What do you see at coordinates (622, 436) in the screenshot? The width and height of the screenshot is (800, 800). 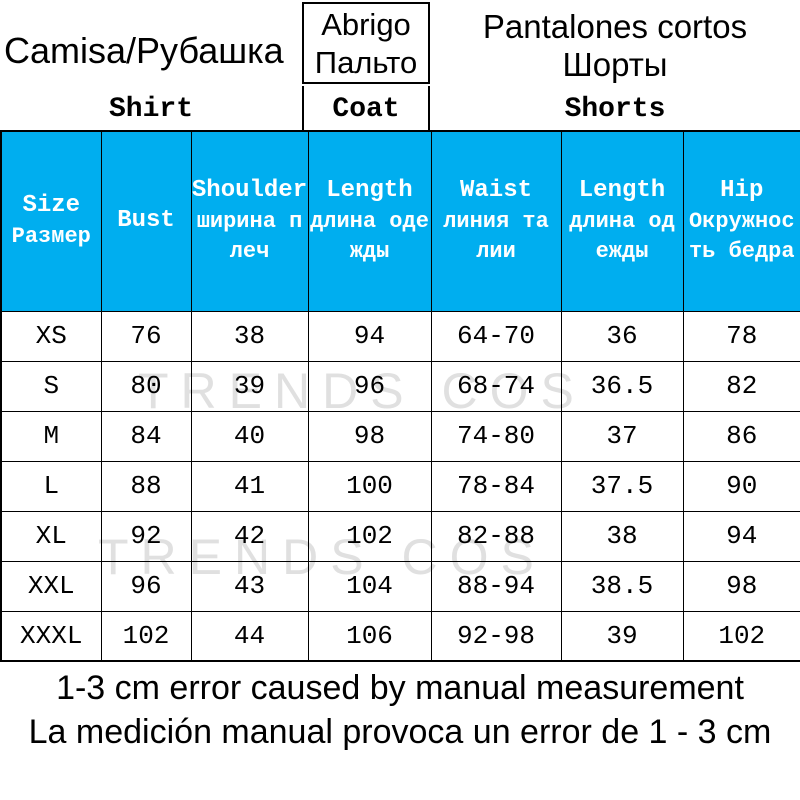 I see `measurement-value: 37` at bounding box center [622, 436].